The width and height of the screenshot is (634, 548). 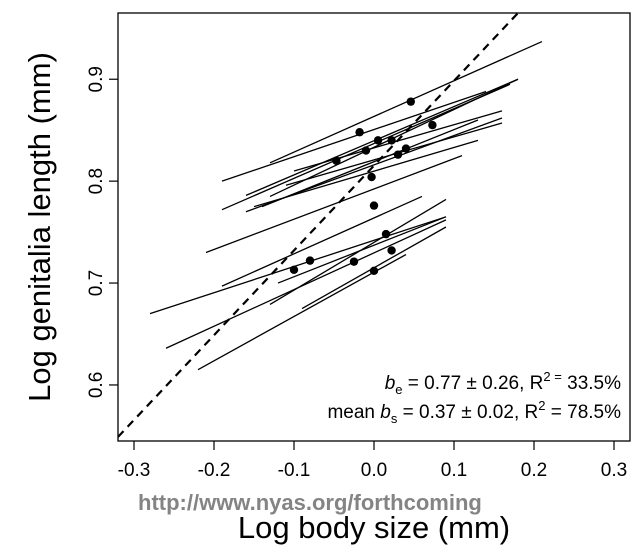 I want to click on y-axis-title: Log genitalia length (mm), so click(x=39, y=227).